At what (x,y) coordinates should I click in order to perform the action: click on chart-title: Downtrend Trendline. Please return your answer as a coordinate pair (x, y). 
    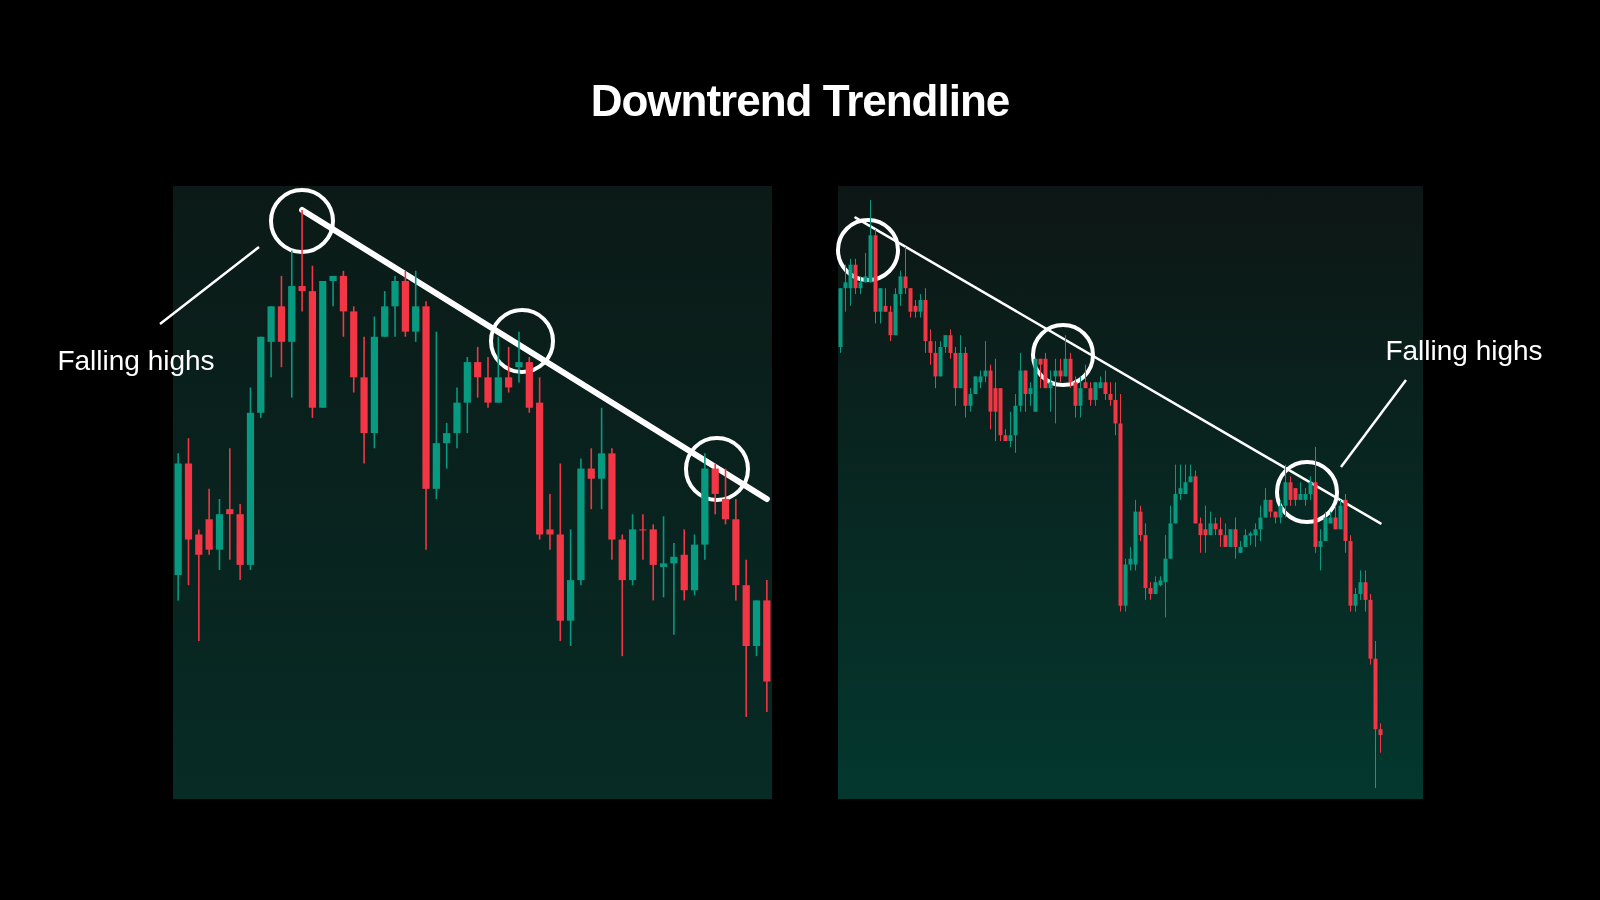
    Looking at the image, I should click on (800, 100).